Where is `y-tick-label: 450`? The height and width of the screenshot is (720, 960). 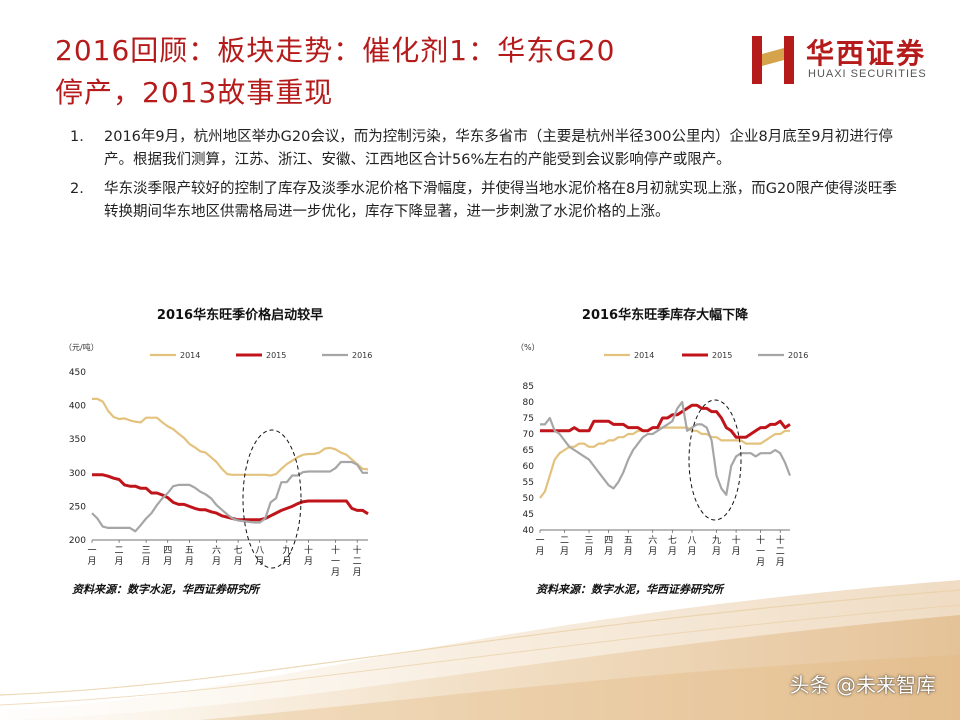 y-tick-label: 450 is located at coordinates (77, 373).